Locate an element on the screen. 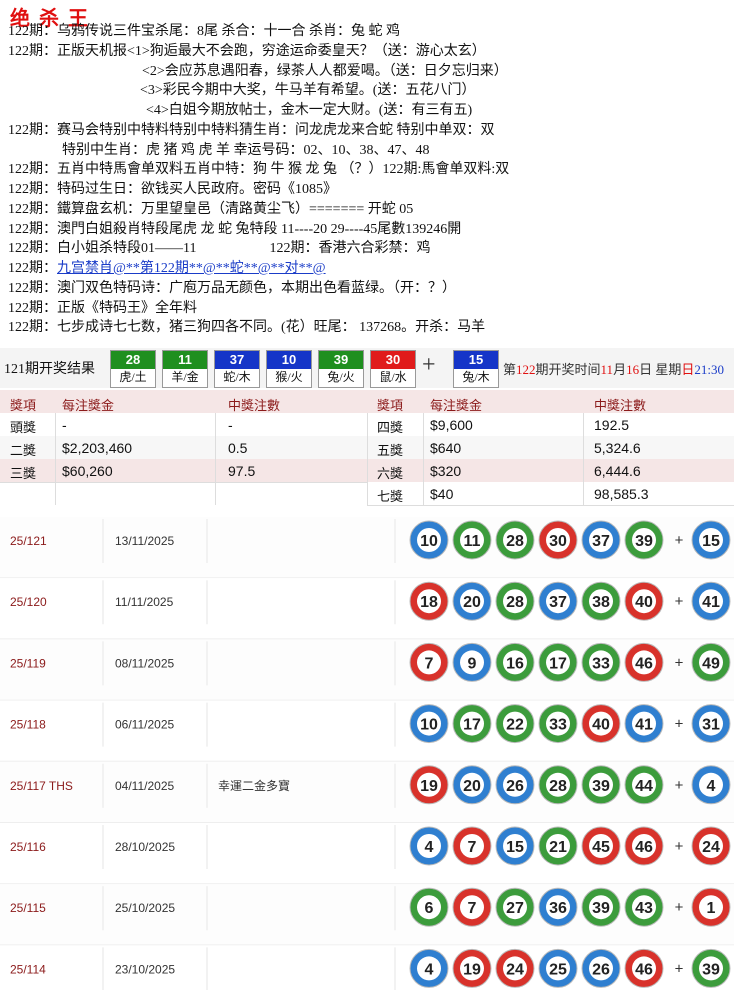 This screenshot has width=734, height=990. ball-number: 30 is located at coordinates (393, 360).